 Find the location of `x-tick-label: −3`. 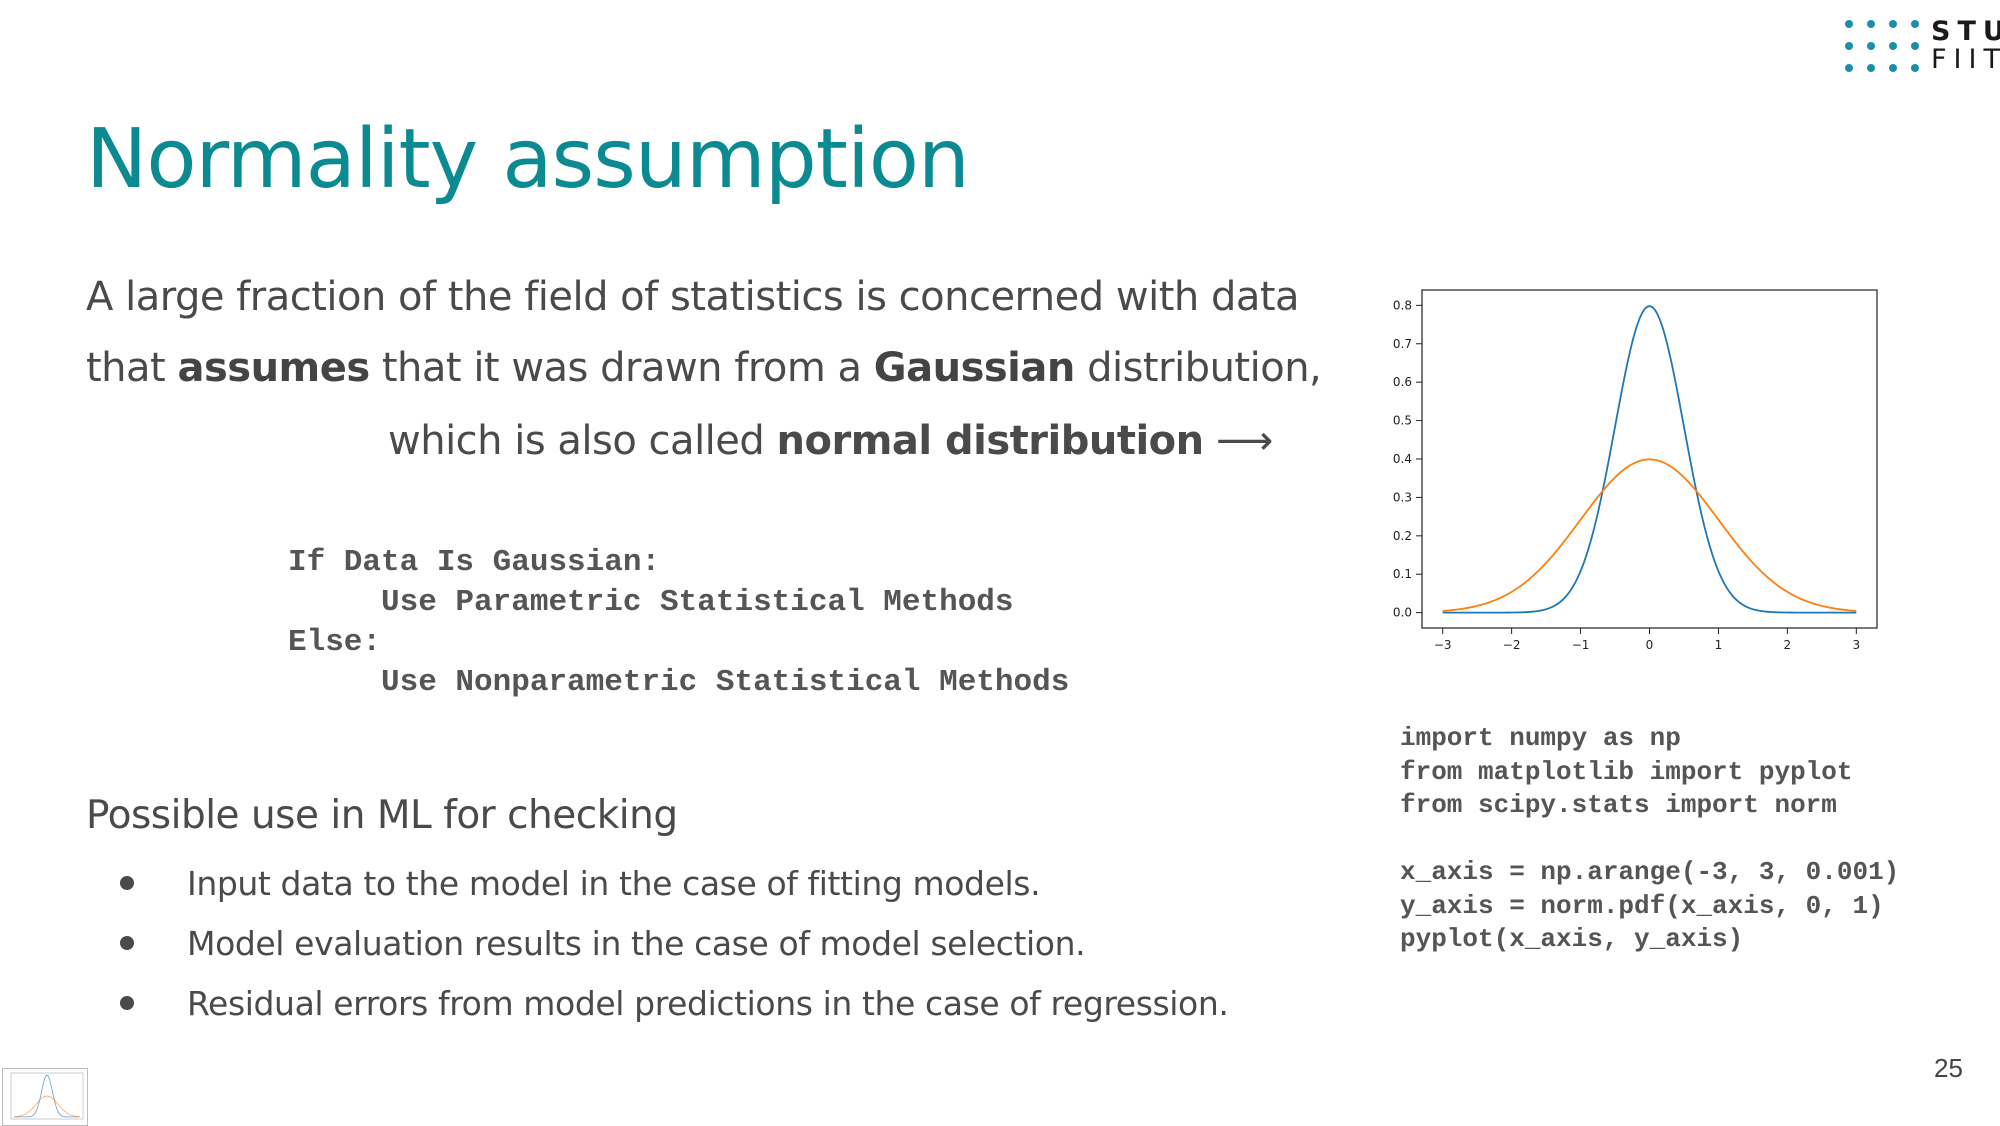

x-tick-label: −3 is located at coordinates (1443, 645).